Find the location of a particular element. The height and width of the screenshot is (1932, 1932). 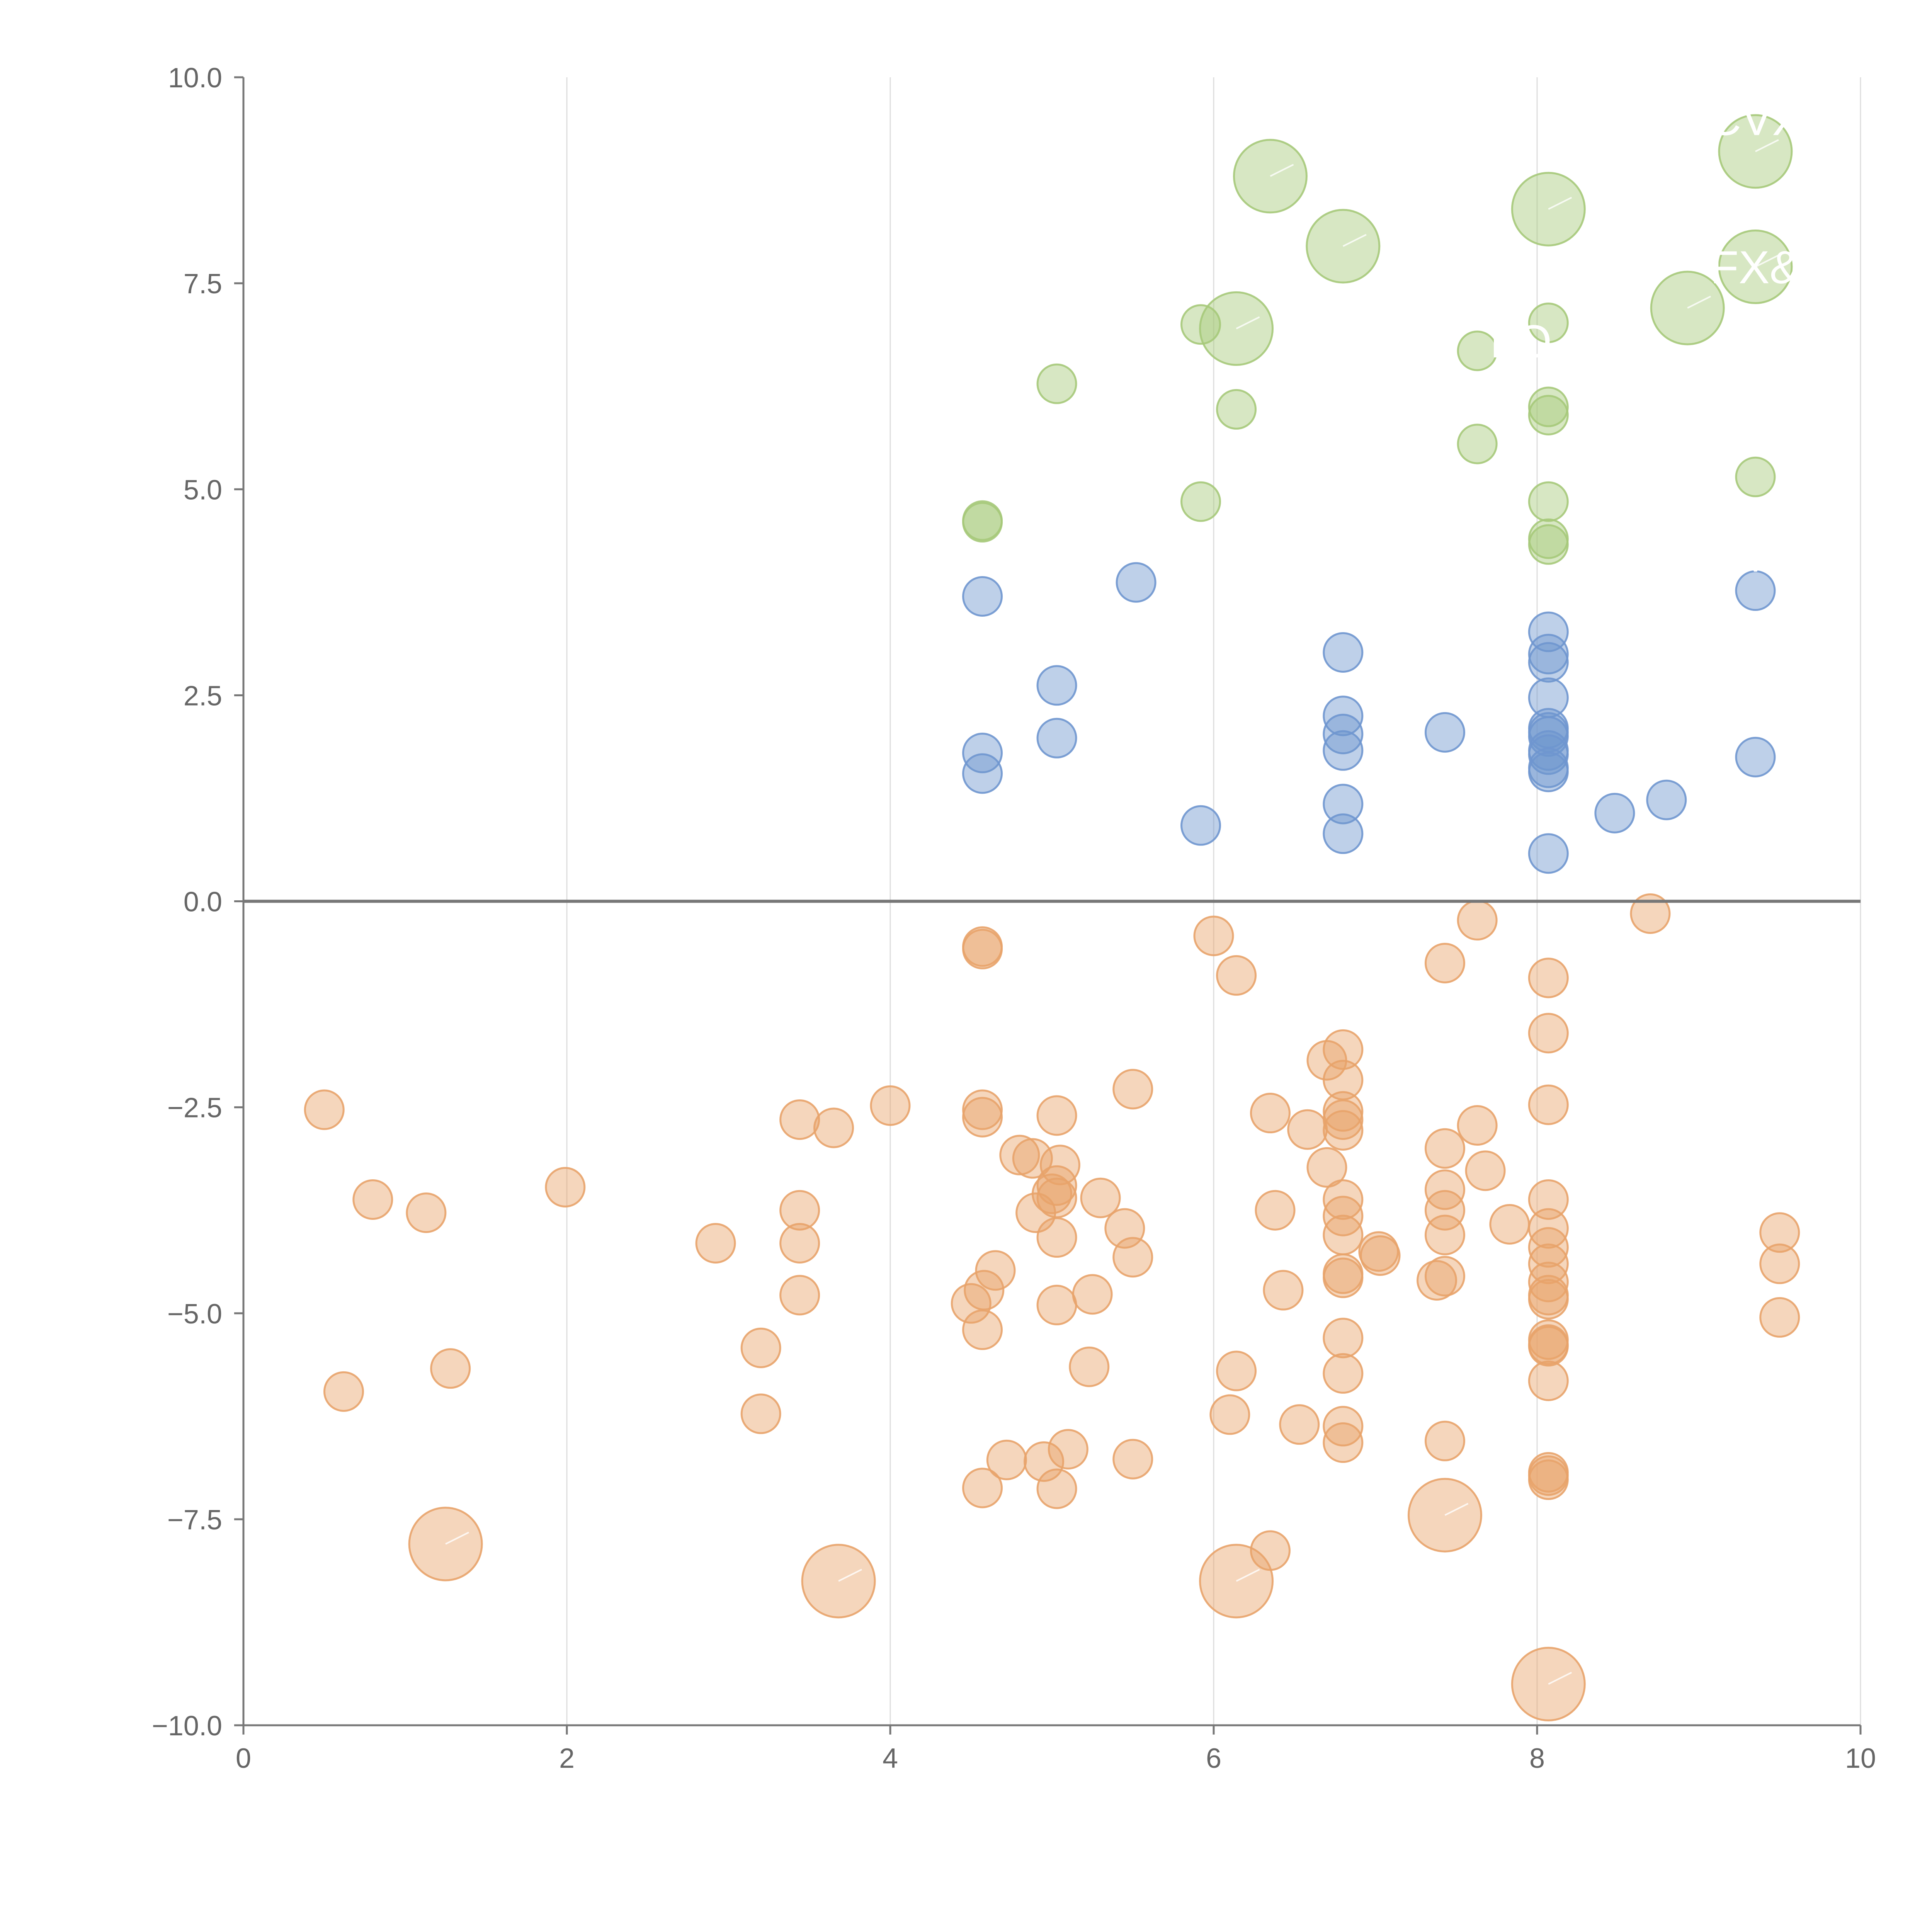

point-label-0: CVX is located at coordinates (1756, 119).